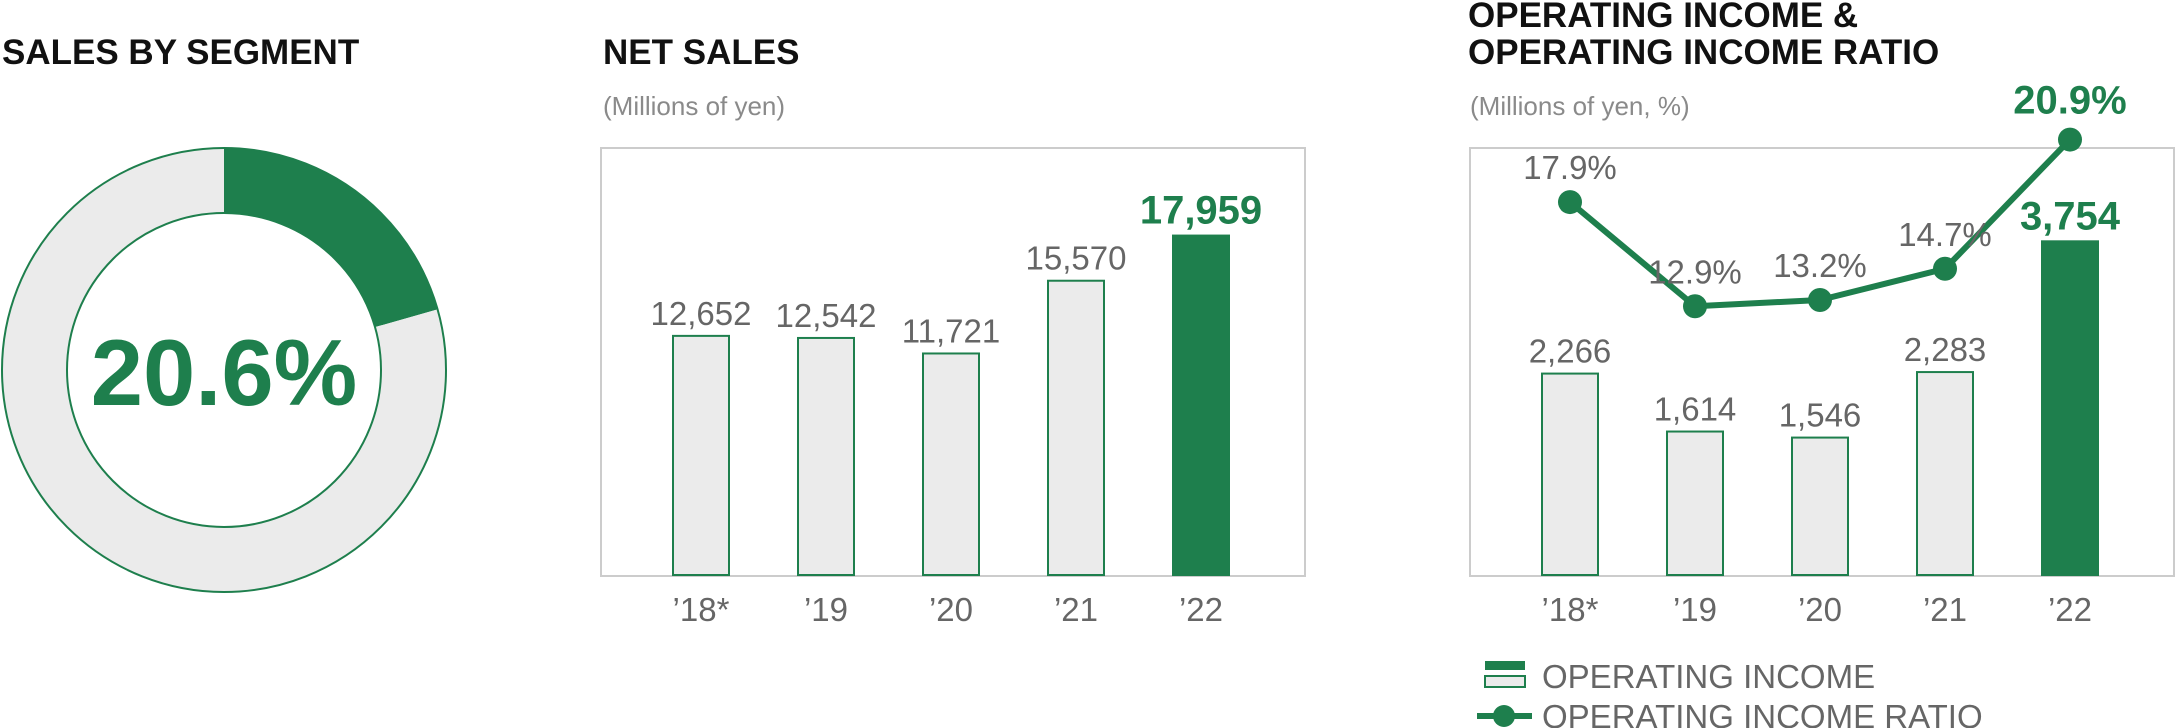  I want to click on segment-donut, so click(224, 370).